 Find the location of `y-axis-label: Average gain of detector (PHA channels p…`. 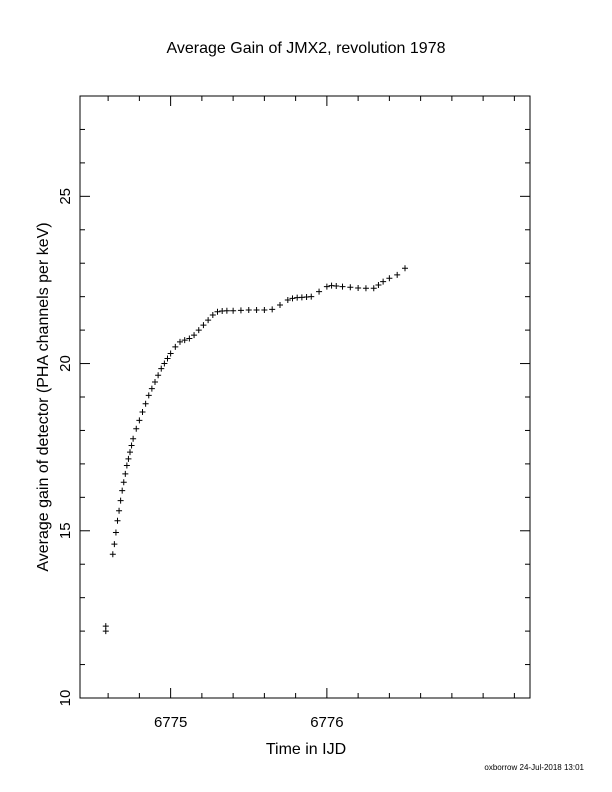

y-axis-label: Average gain of detector (PHA channels p… is located at coordinates (43, 396).